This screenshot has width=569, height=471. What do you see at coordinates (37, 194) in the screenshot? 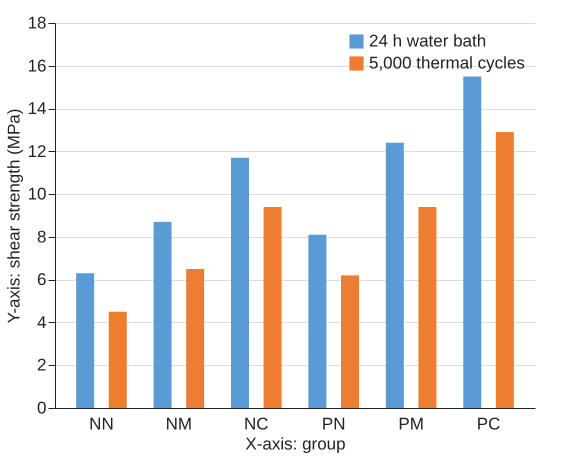
I see `y-tick-label: 10` at bounding box center [37, 194].